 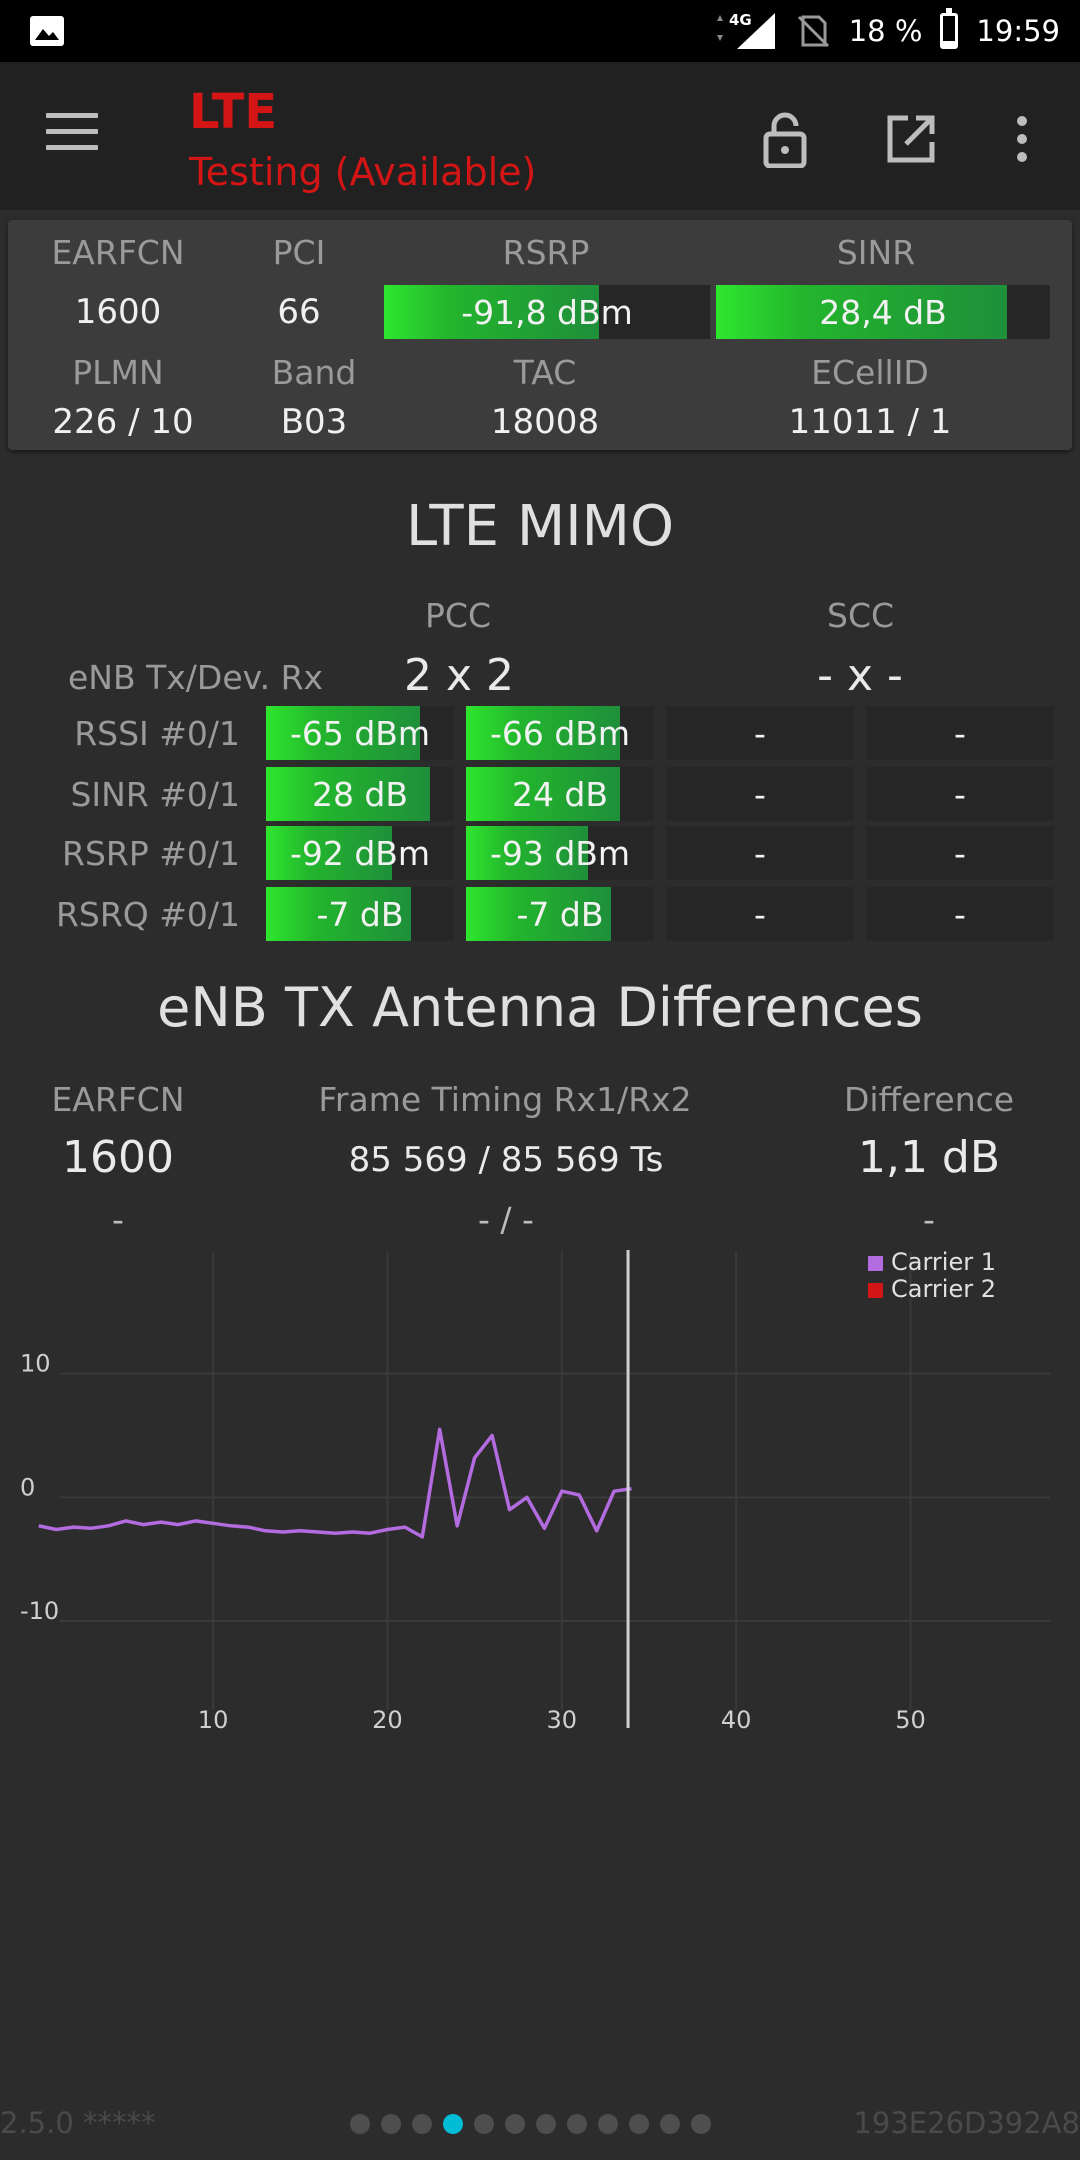 I want to click on difference-value-2: -, so click(x=929, y=1219).